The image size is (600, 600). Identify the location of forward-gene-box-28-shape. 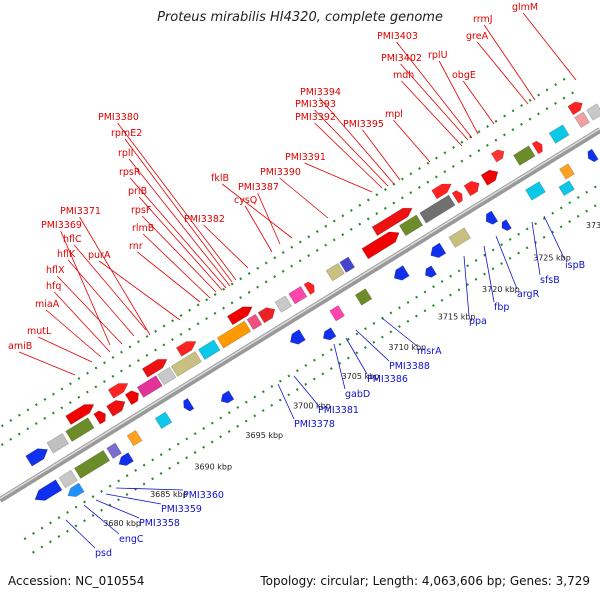
(582, 120).